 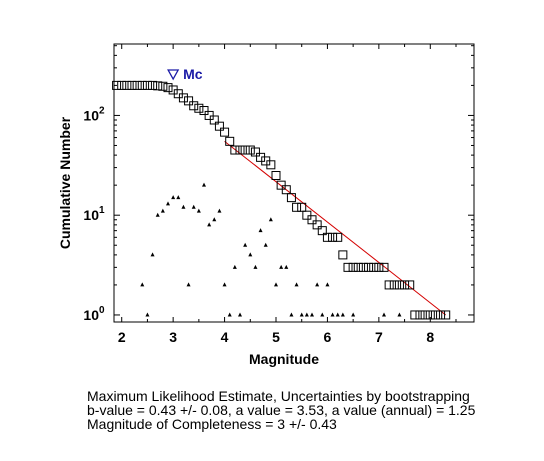 I want to click on x-tick-label: 3, so click(x=173, y=337).